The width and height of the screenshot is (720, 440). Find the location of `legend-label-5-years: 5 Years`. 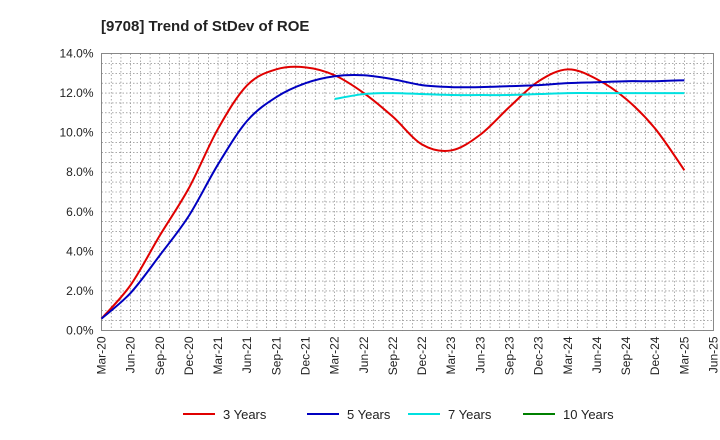

legend-label-5-years: 5 Years is located at coordinates (369, 414).